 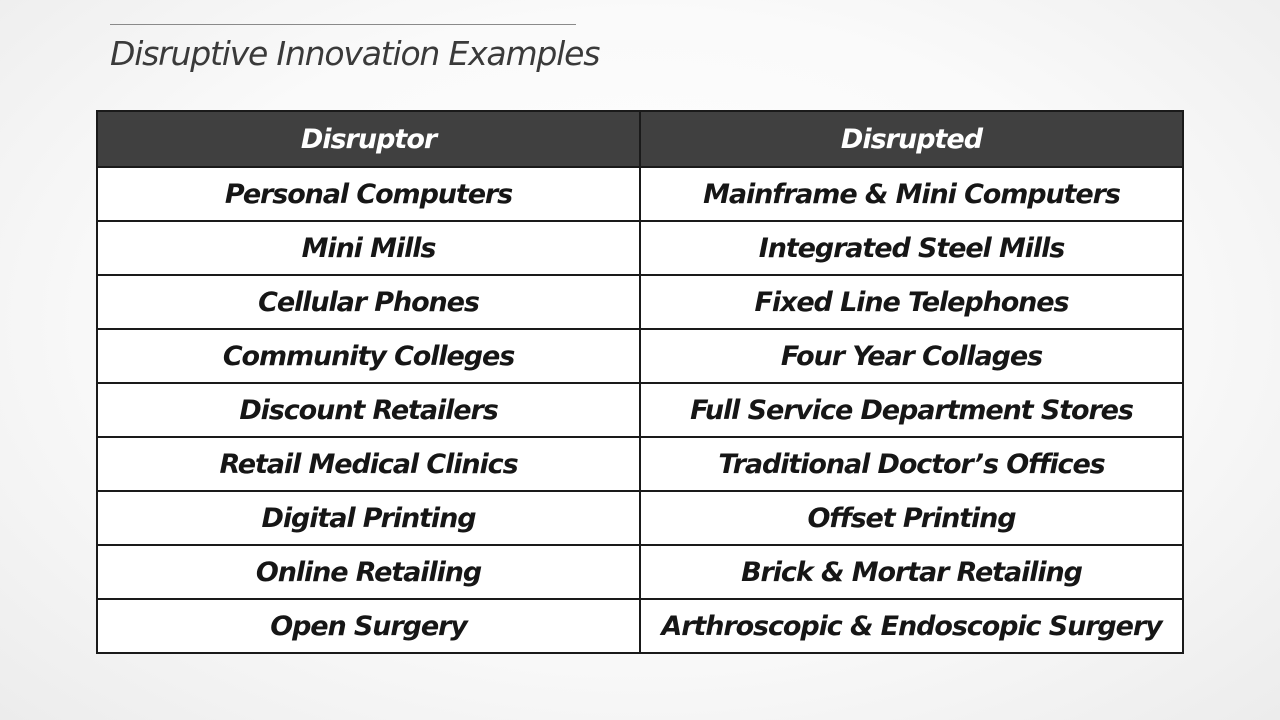 I want to click on disrupted-cell: Brick & Mortar Retailing, so click(x=911, y=572).